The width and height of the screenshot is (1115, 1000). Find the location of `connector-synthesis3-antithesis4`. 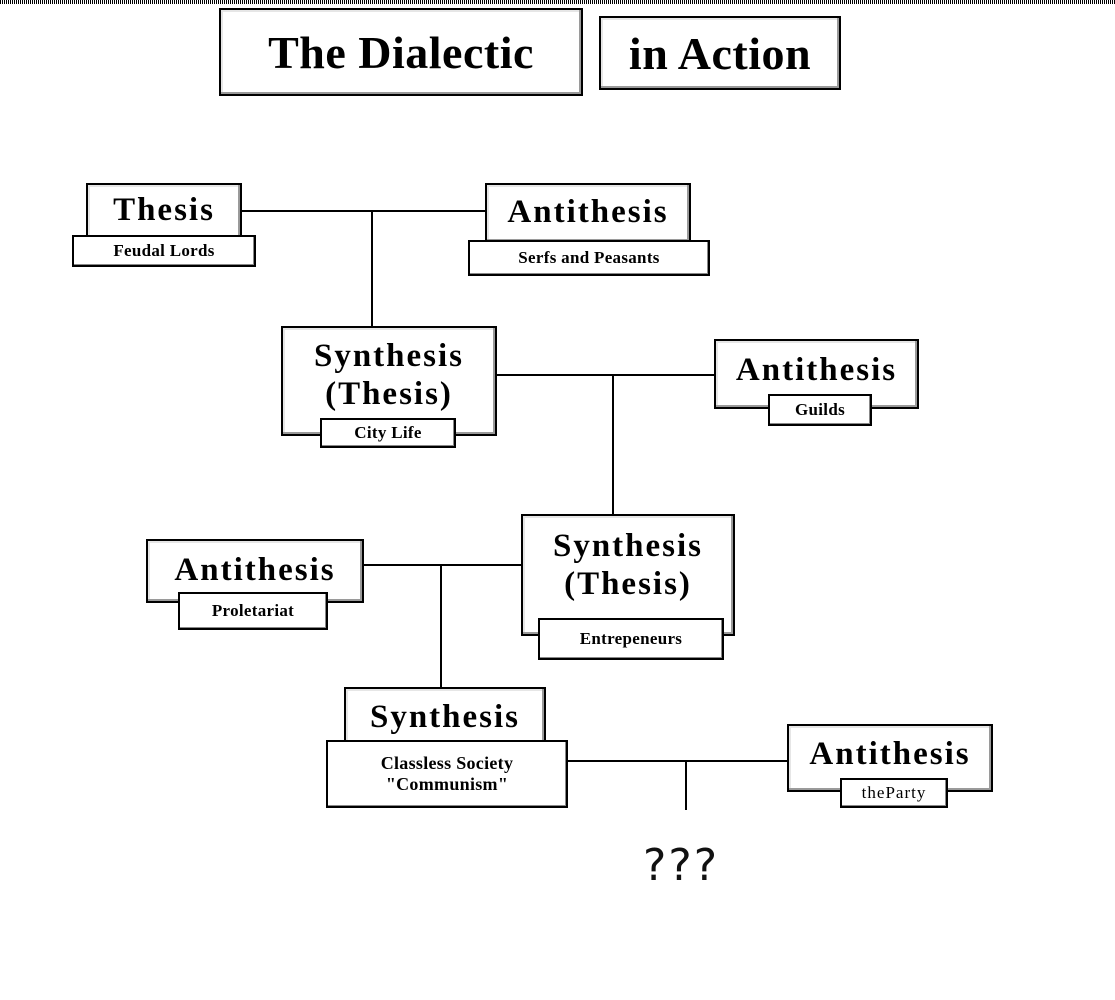

connector-synthesis3-antithesis4 is located at coordinates (679, 761).